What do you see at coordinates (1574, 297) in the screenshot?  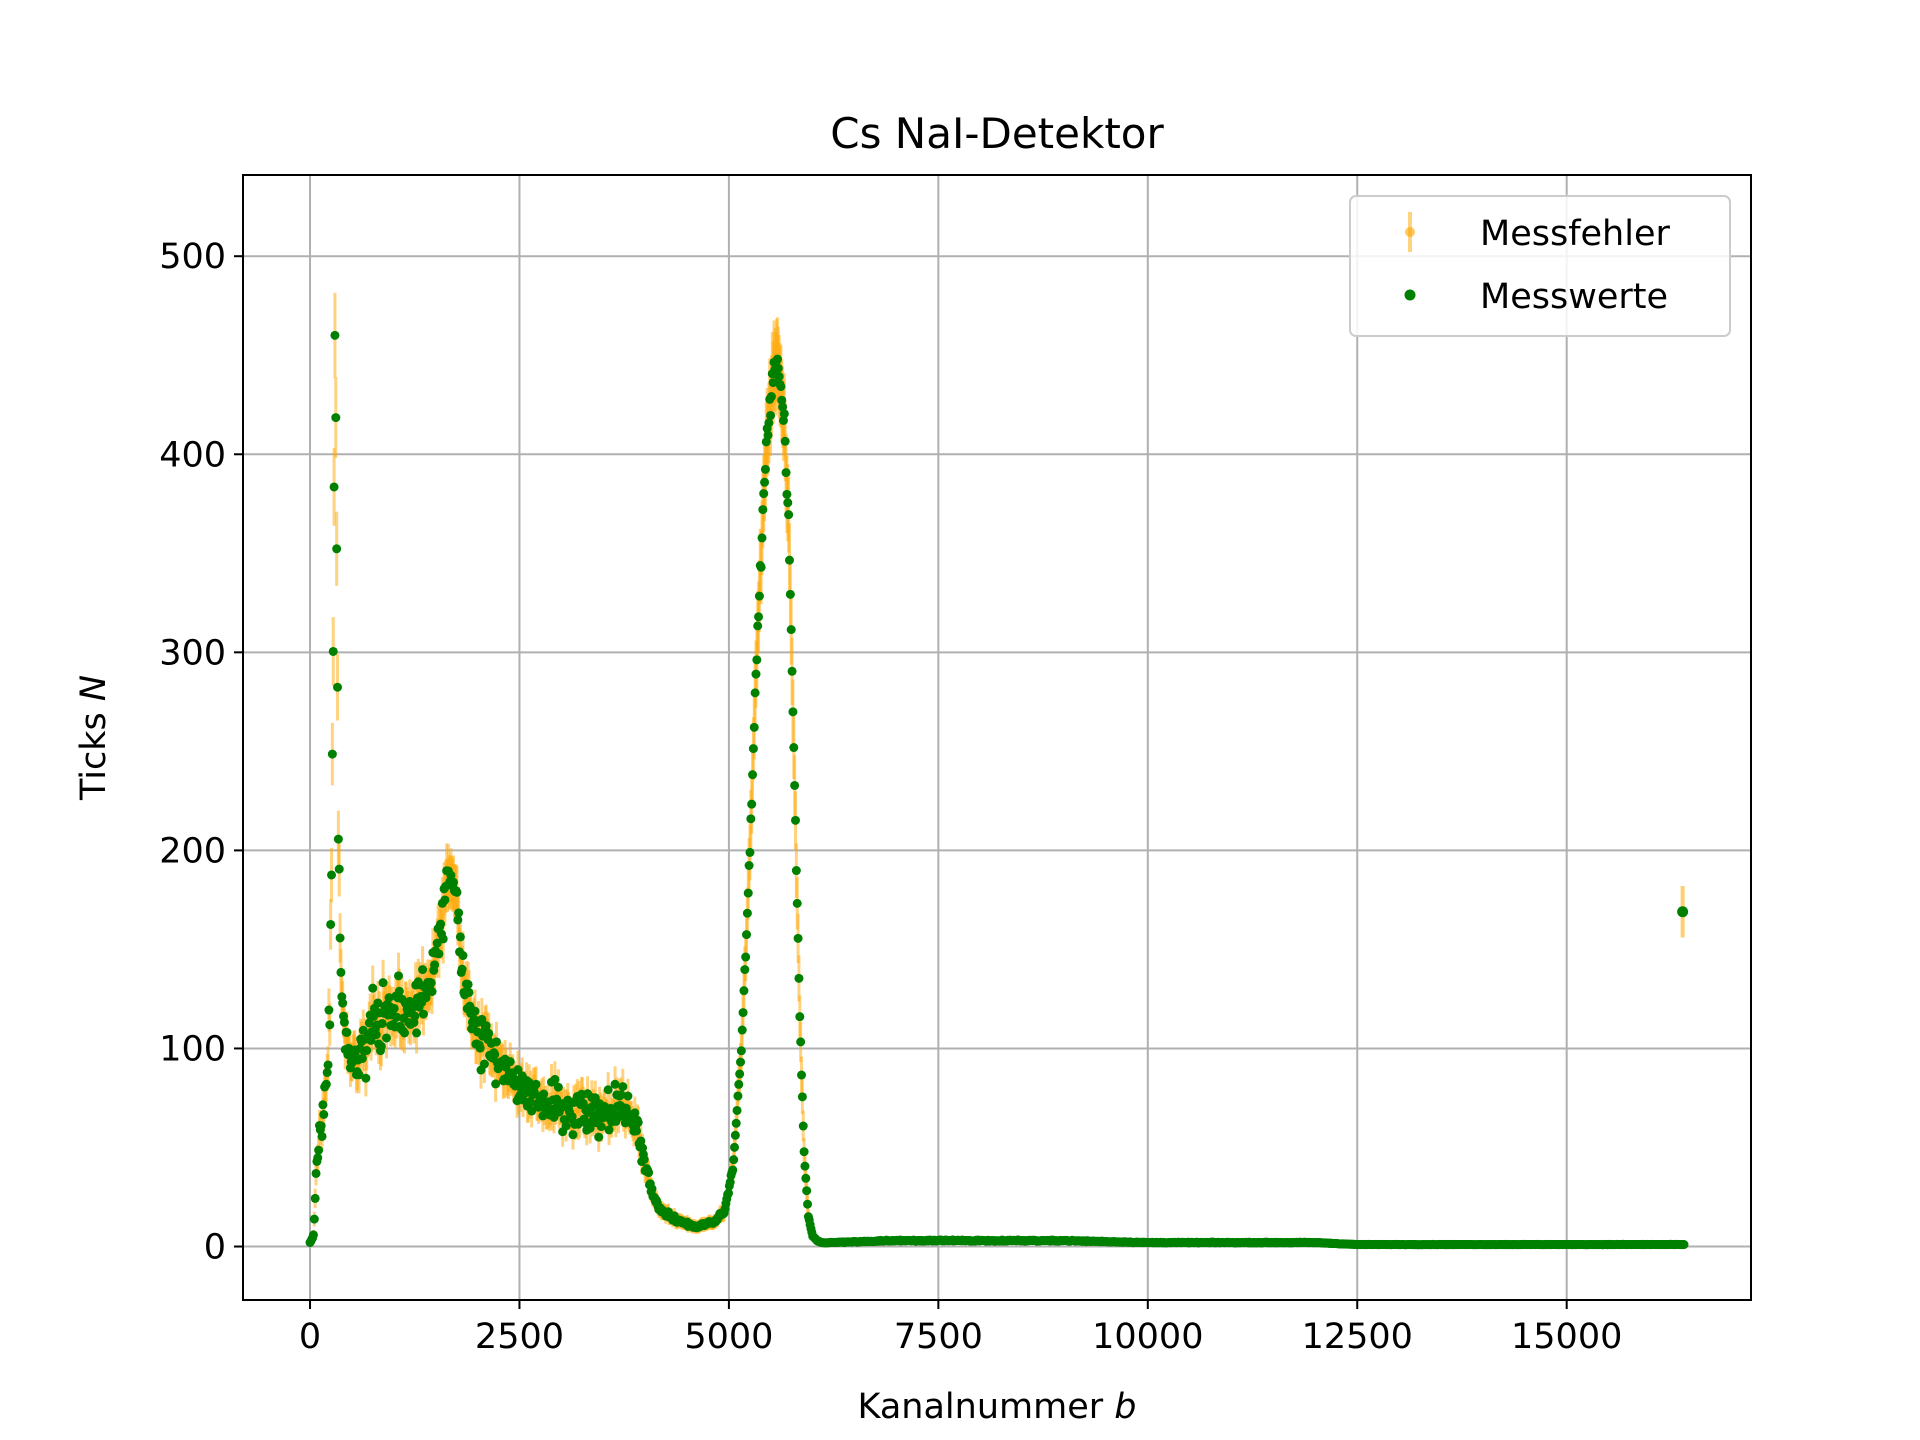 I see `legend-label-messwerte: Messwerte` at bounding box center [1574, 297].